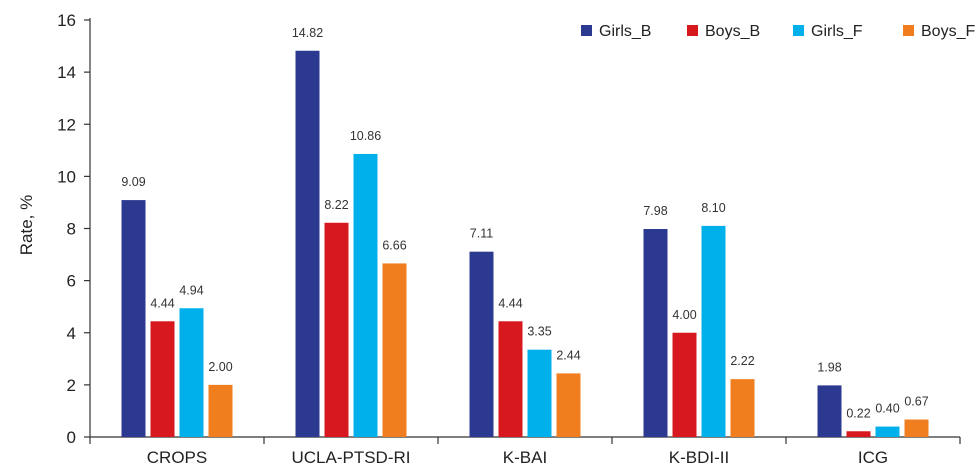 The image size is (976, 471). I want to click on legend-item-girls-f: Girls_F, so click(828, 31).